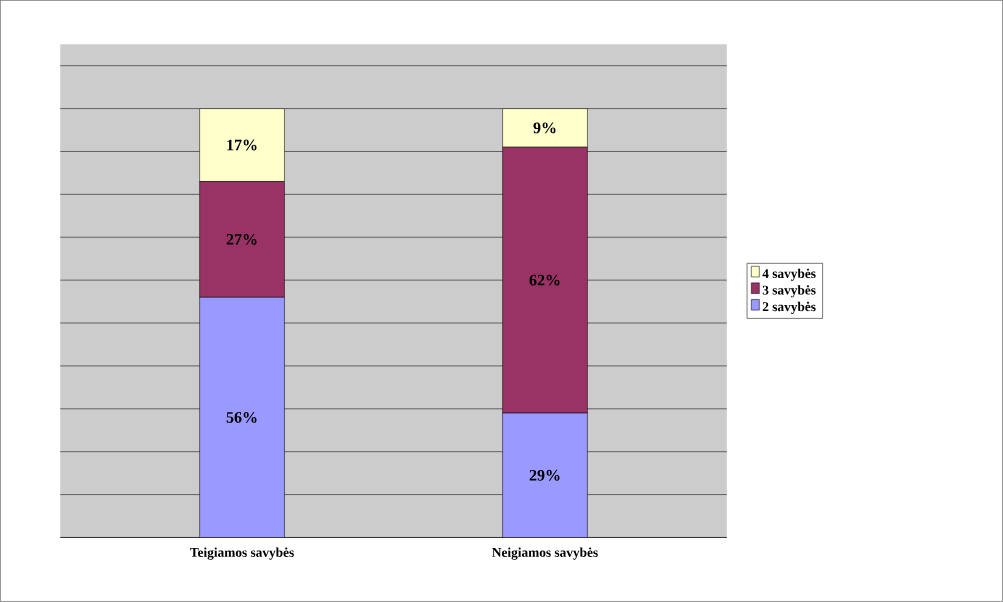  I want to click on data-label: 62%, so click(544, 280).